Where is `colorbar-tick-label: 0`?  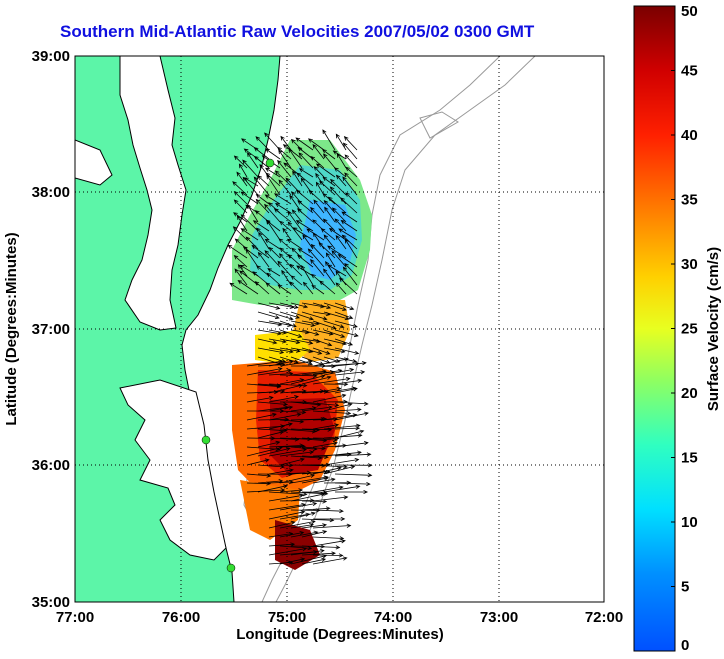
colorbar-tick-label: 0 is located at coordinates (685, 645).